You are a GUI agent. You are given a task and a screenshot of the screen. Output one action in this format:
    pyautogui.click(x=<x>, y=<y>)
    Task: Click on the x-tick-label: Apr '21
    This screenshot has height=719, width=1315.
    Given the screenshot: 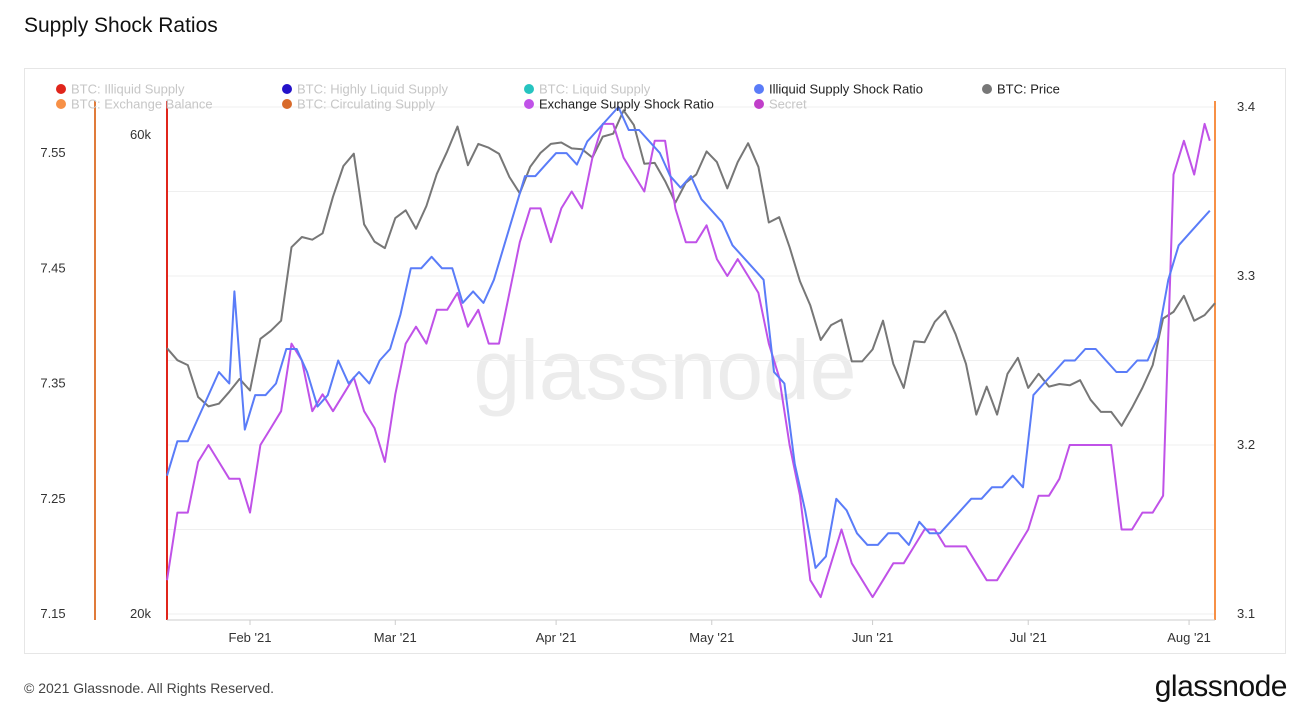 What is the action you would take?
    pyautogui.click(x=556, y=637)
    